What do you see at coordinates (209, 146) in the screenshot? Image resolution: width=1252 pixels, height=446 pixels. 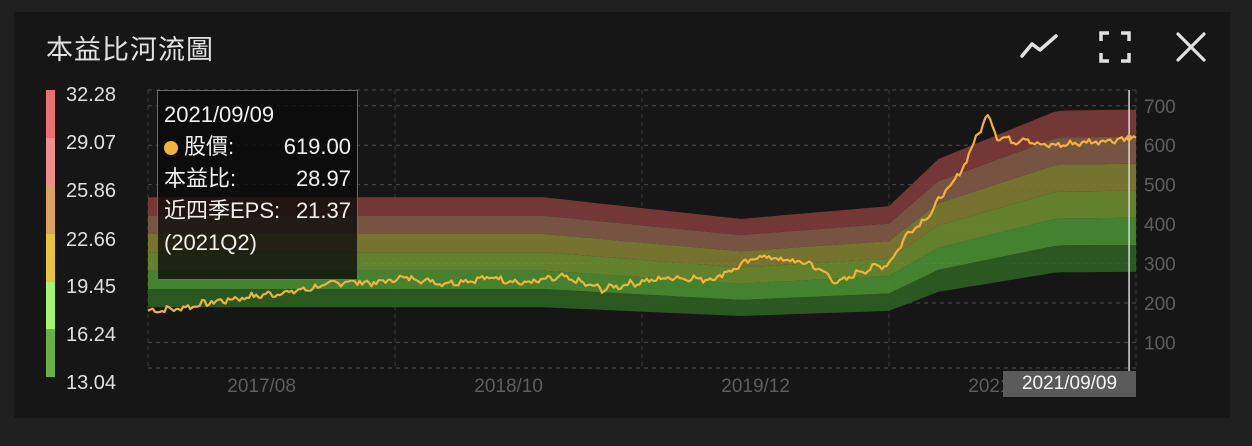 I see `tooltip-price-label: 股價:` at bounding box center [209, 146].